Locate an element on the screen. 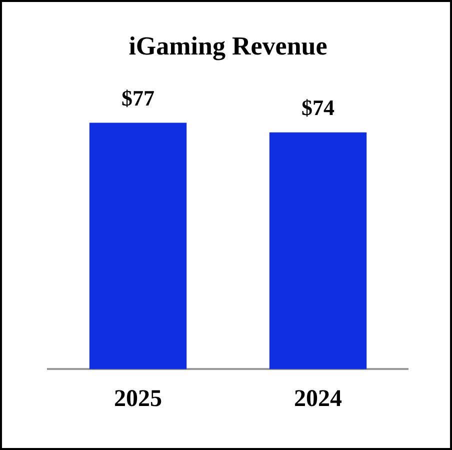  x-tick-label: 2024 is located at coordinates (318, 399).